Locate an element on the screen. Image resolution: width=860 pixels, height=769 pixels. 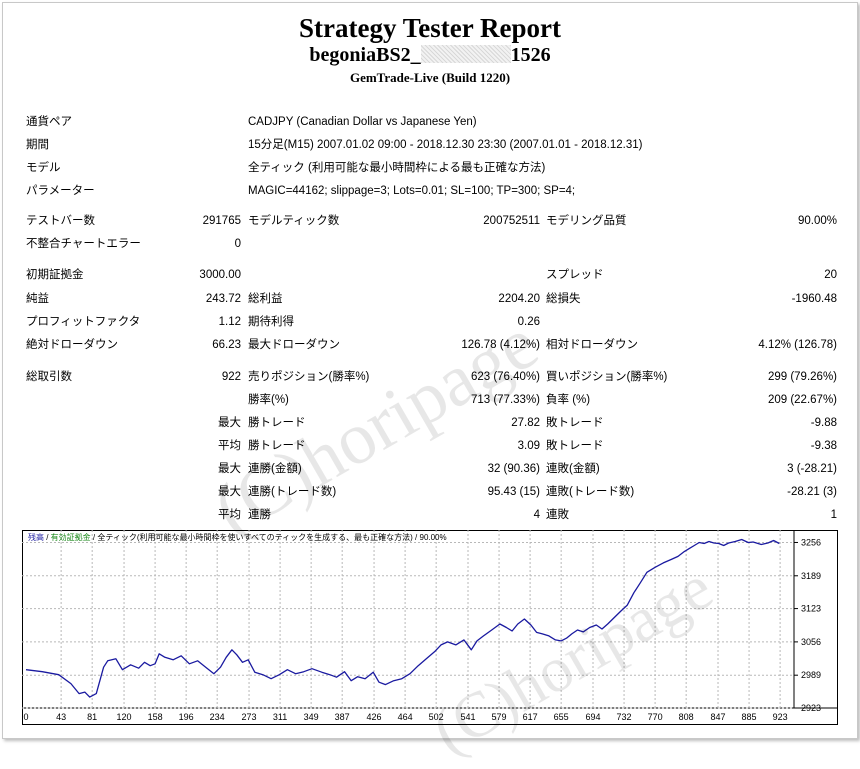
ea-name: begoniaBS2_ 1526 is located at coordinates (430, 55).